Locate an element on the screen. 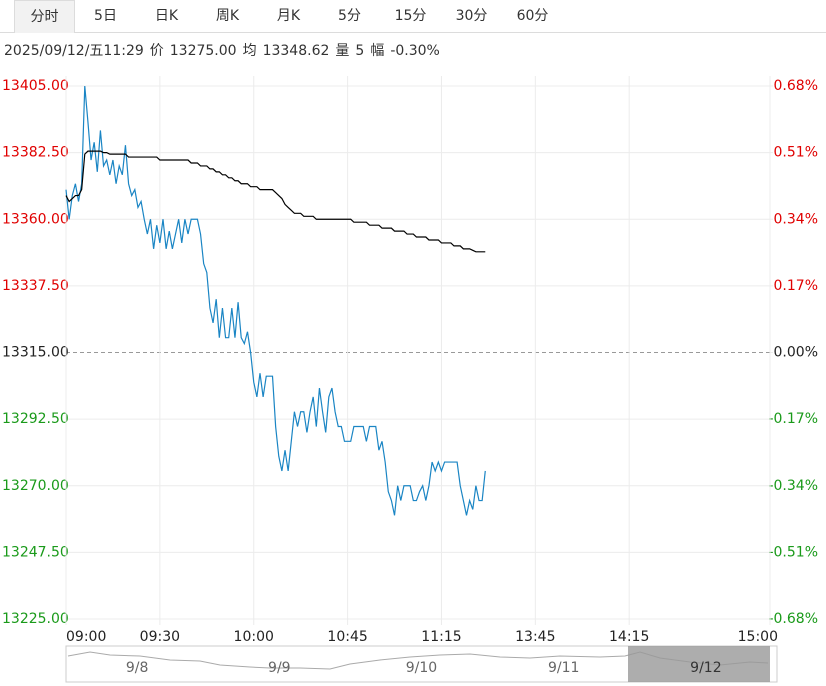  tab: 60分 is located at coordinates (532, 16).